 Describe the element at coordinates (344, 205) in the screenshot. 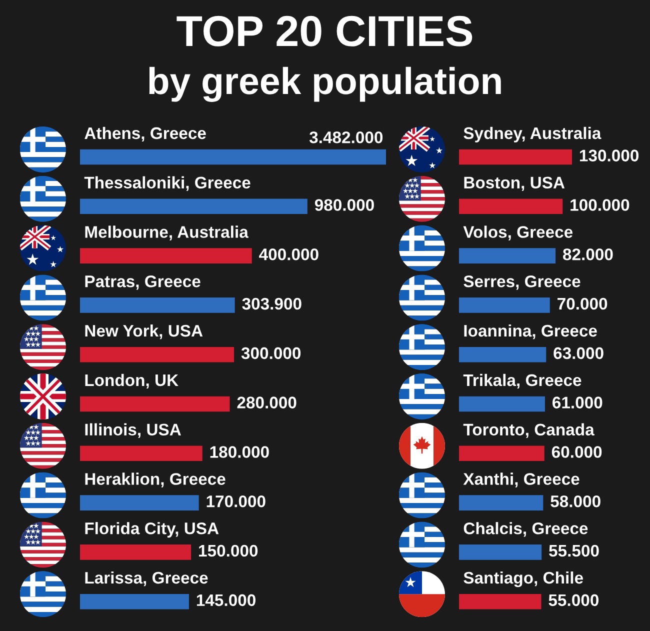

I see `data-label: 980.000` at that location.